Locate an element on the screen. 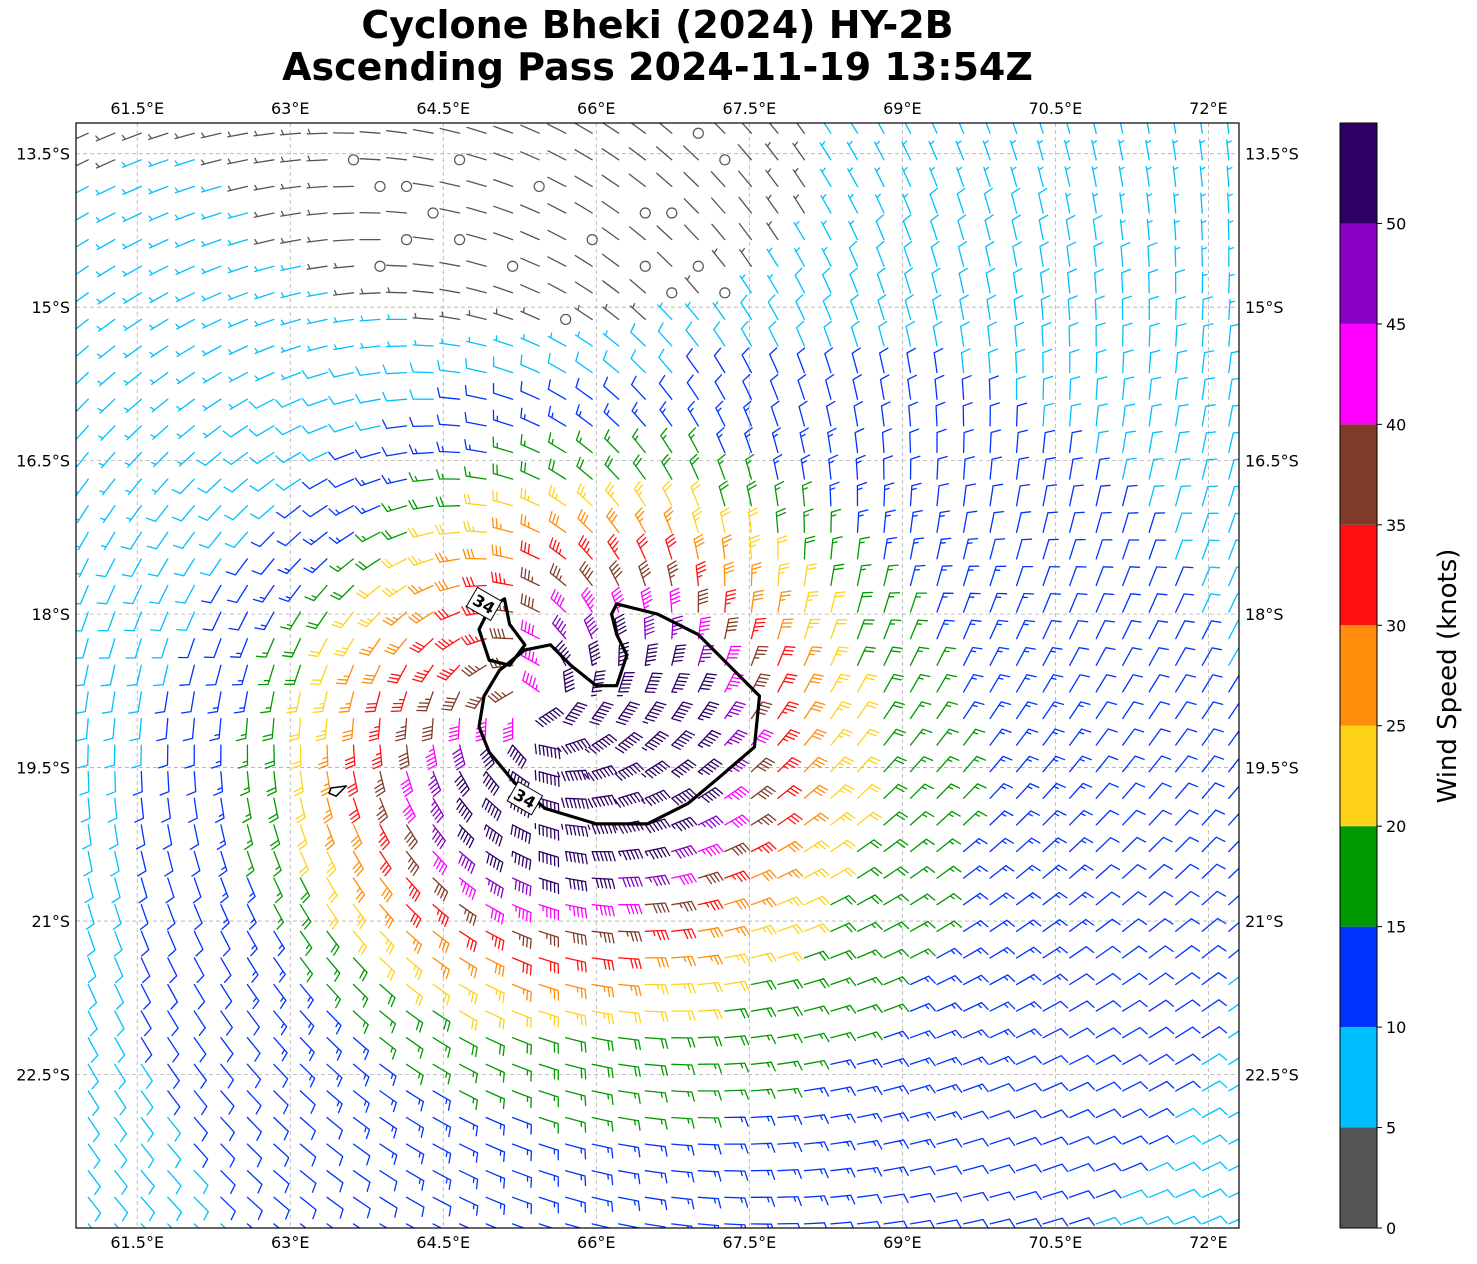 The height and width of the screenshot is (1264, 1477). colorbar-tick-label: 15 is located at coordinates (1396, 927).